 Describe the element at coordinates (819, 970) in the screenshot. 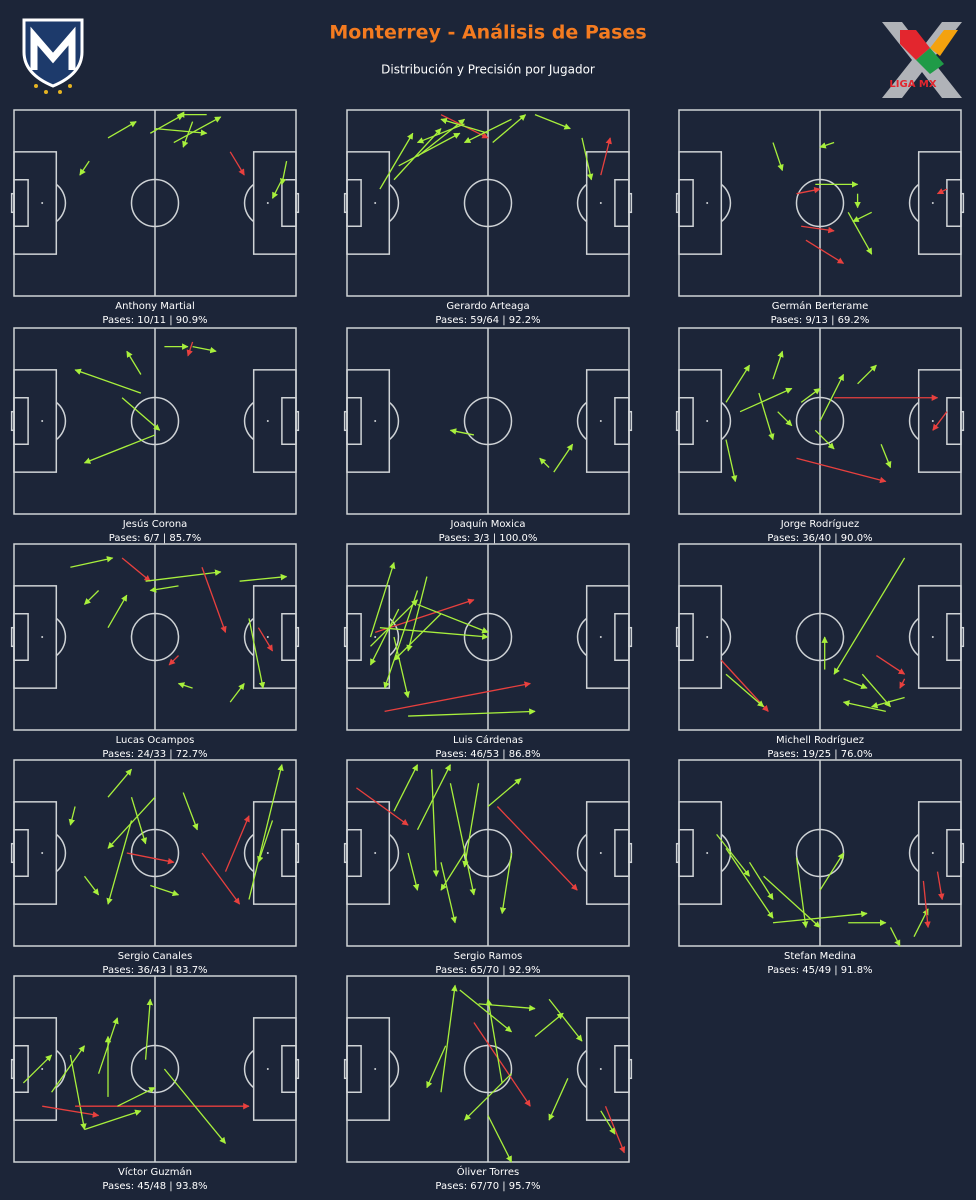

I see `player-stats: Pases: 45/49 | 91.8%` at that location.